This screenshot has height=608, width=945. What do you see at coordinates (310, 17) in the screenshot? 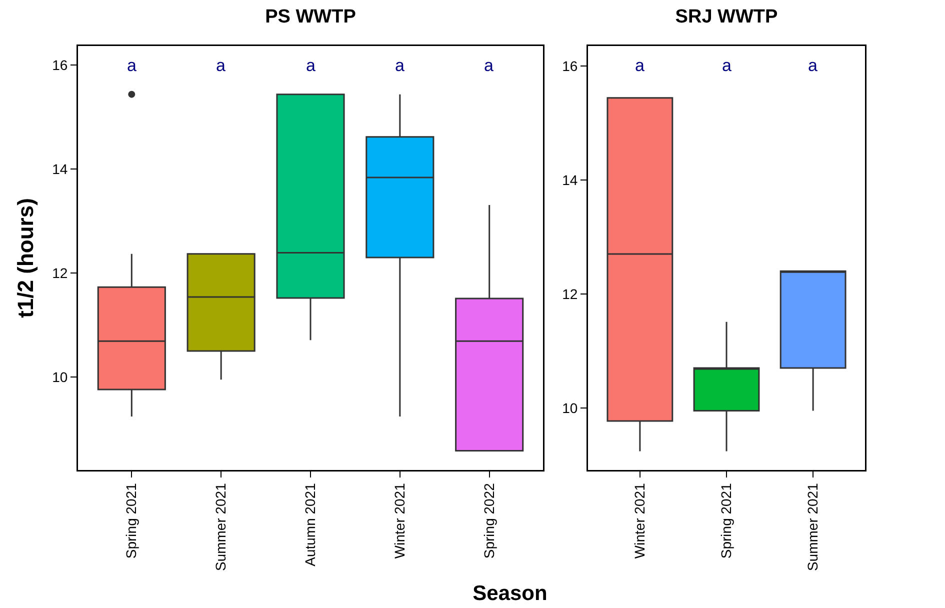
I see `chart-title: PS WWTP` at bounding box center [310, 17].